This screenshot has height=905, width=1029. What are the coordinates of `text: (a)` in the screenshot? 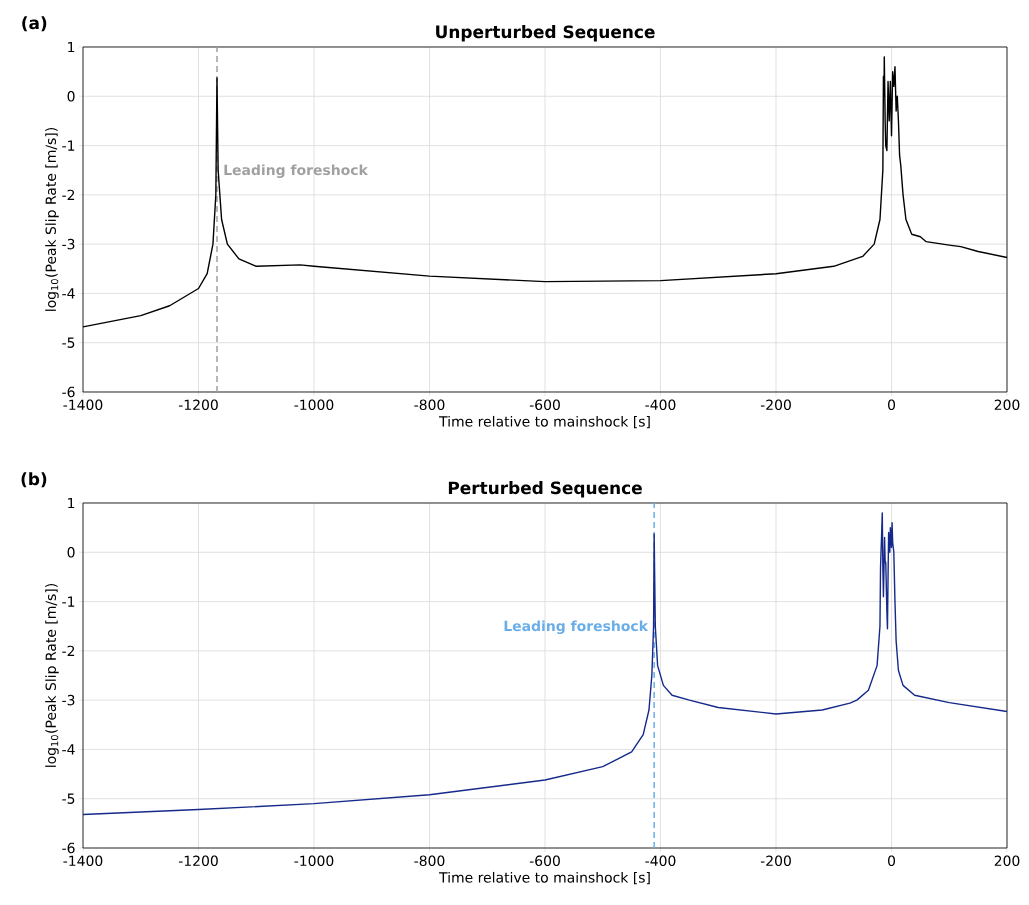 It's located at (34, 24).